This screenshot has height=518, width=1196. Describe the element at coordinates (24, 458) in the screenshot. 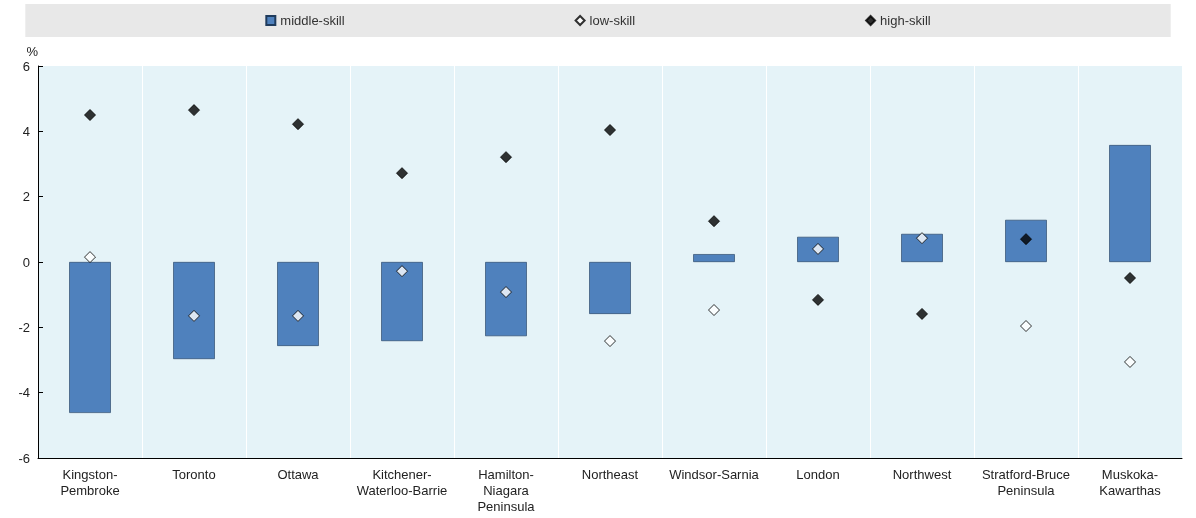

I see `y-tick-label: -6` at that location.